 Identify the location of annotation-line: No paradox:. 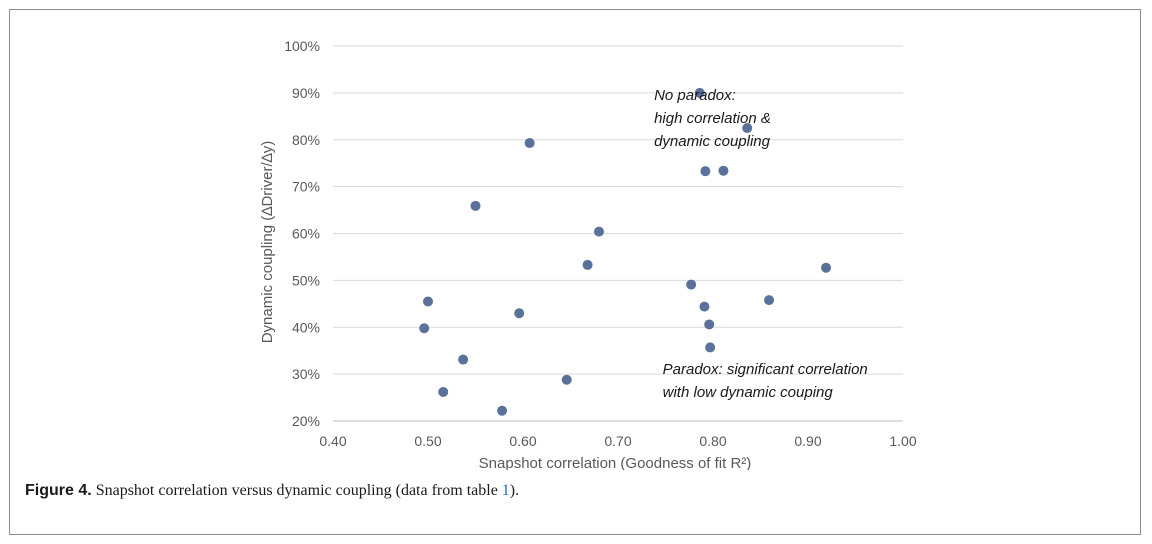
(695, 95).